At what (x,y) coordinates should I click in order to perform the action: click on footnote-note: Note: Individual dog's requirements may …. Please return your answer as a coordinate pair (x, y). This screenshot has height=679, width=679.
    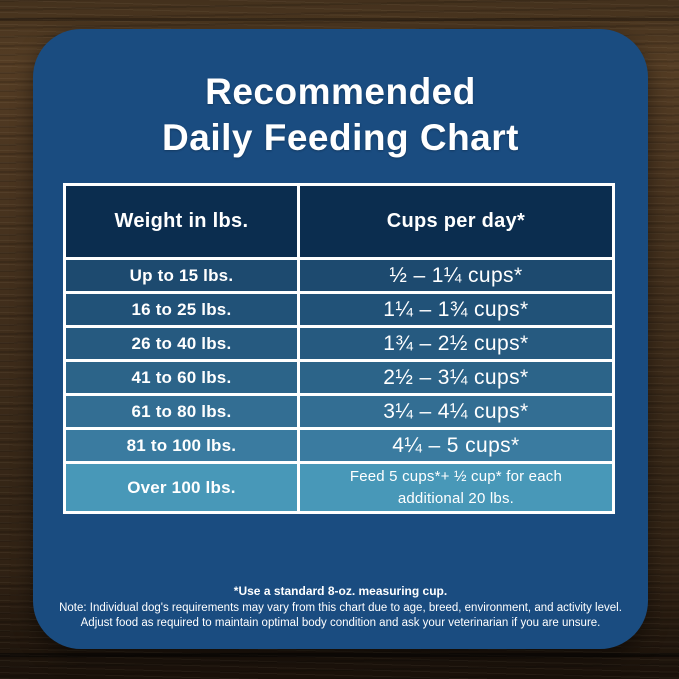
    Looking at the image, I should click on (340, 608).